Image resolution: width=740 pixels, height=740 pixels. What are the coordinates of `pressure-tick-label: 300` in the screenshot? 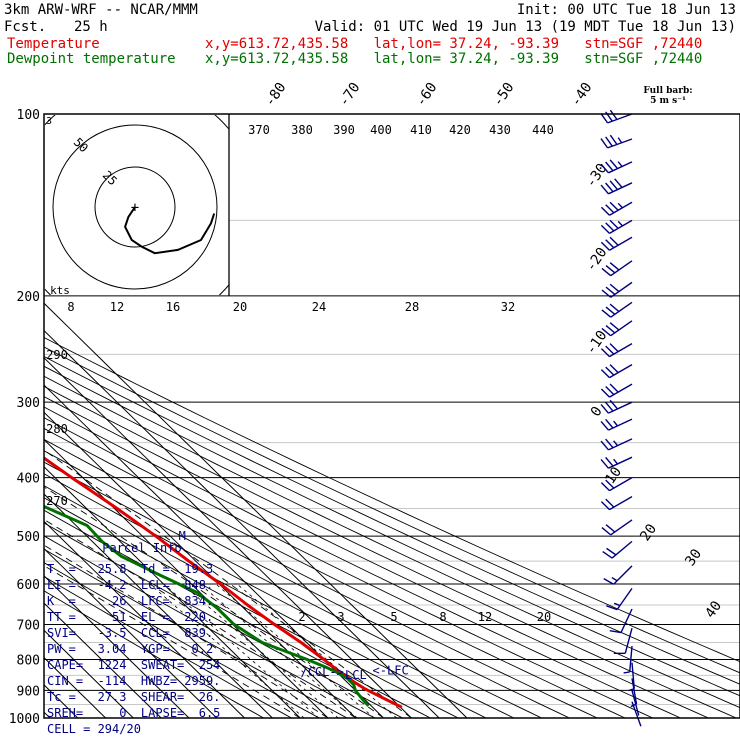 It's located at (28, 403).